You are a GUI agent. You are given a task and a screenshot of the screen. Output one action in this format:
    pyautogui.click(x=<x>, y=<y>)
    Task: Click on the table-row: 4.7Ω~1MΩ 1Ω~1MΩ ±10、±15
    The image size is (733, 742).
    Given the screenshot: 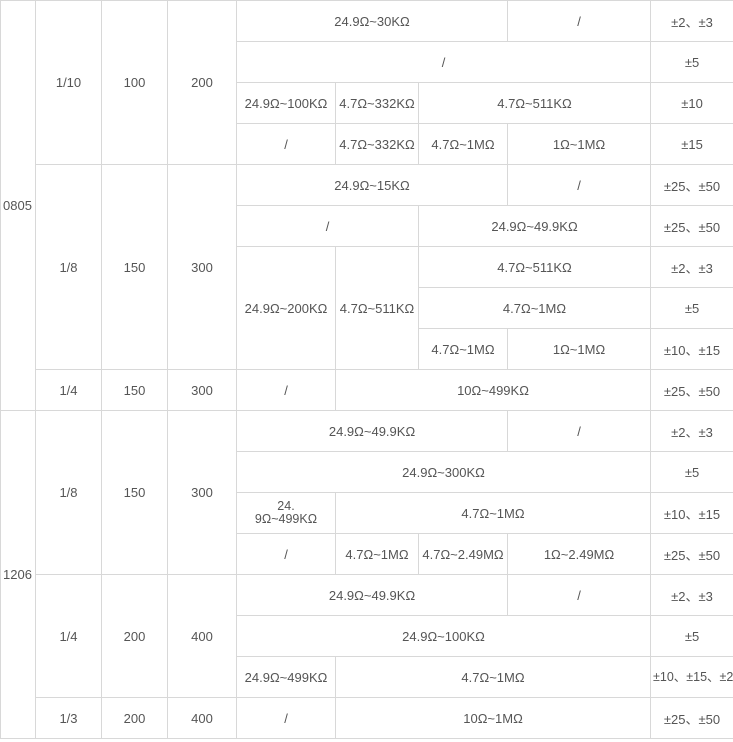 What is the action you would take?
    pyautogui.click(x=367, y=349)
    